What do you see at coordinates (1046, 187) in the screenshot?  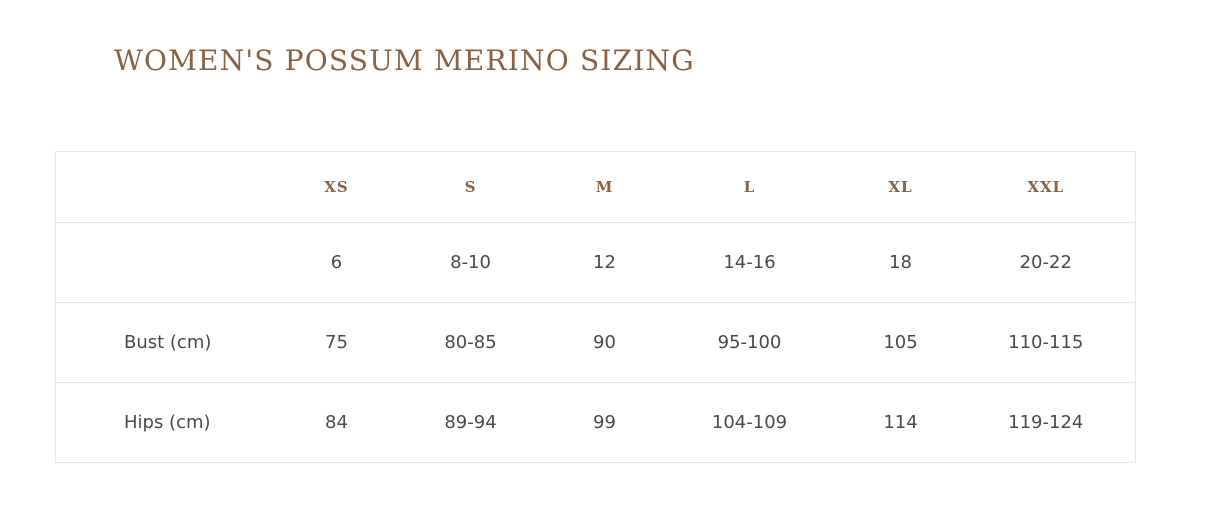 I see `header-cell-xxl: XXL` at bounding box center [1046, 187].